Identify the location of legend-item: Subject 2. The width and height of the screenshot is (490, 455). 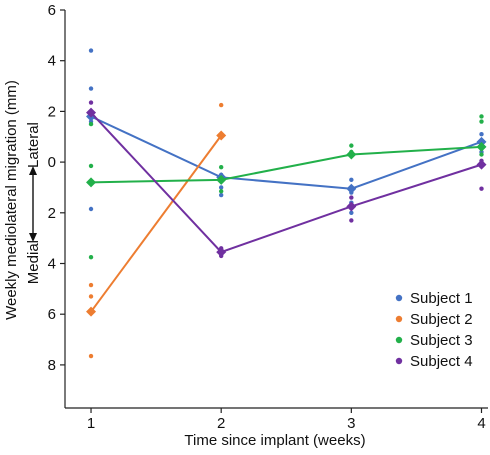
(434, 319).